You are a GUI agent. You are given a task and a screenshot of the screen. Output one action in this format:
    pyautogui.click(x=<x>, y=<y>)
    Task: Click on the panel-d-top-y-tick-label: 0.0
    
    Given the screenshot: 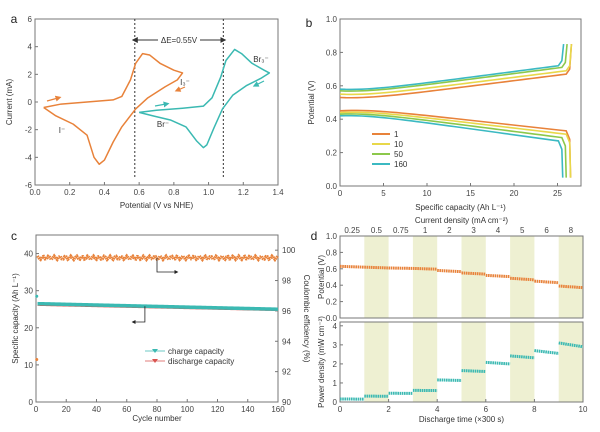 What is the action you would take?
    pyautogui.click(x=332, y=318)
    